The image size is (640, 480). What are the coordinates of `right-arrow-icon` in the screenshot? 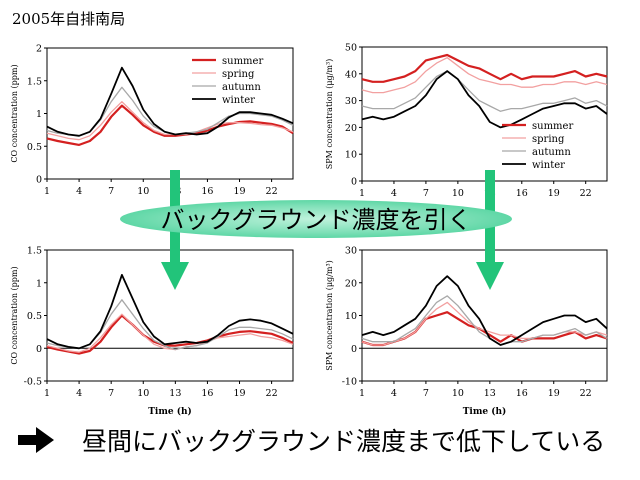 It's located at (36, 440).